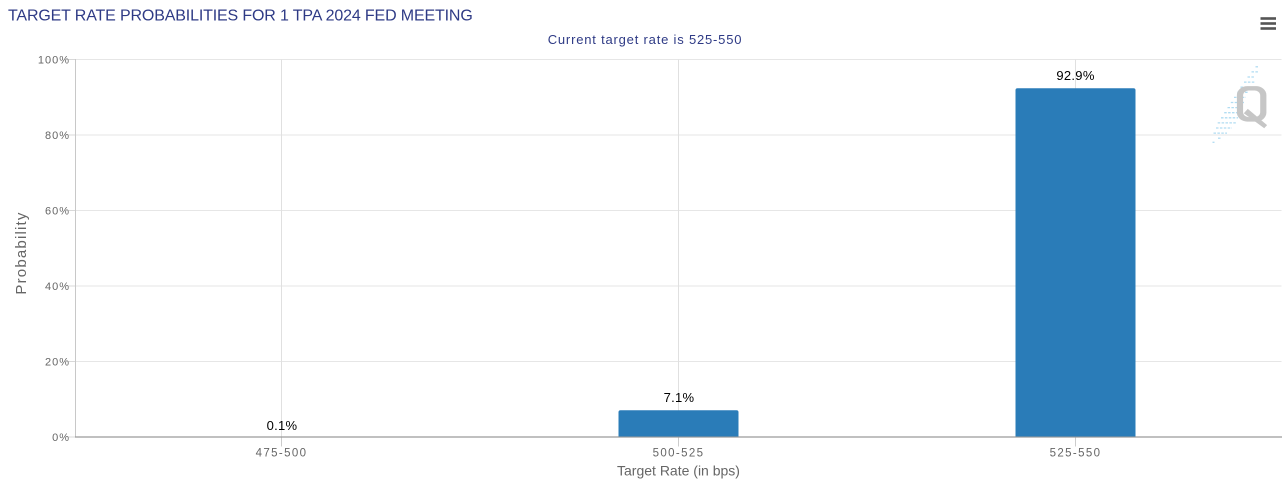  Describe the element at coordinates (645, 39) in the screenshot. I see `svg-text: Current target rate is 525-550` at that location.